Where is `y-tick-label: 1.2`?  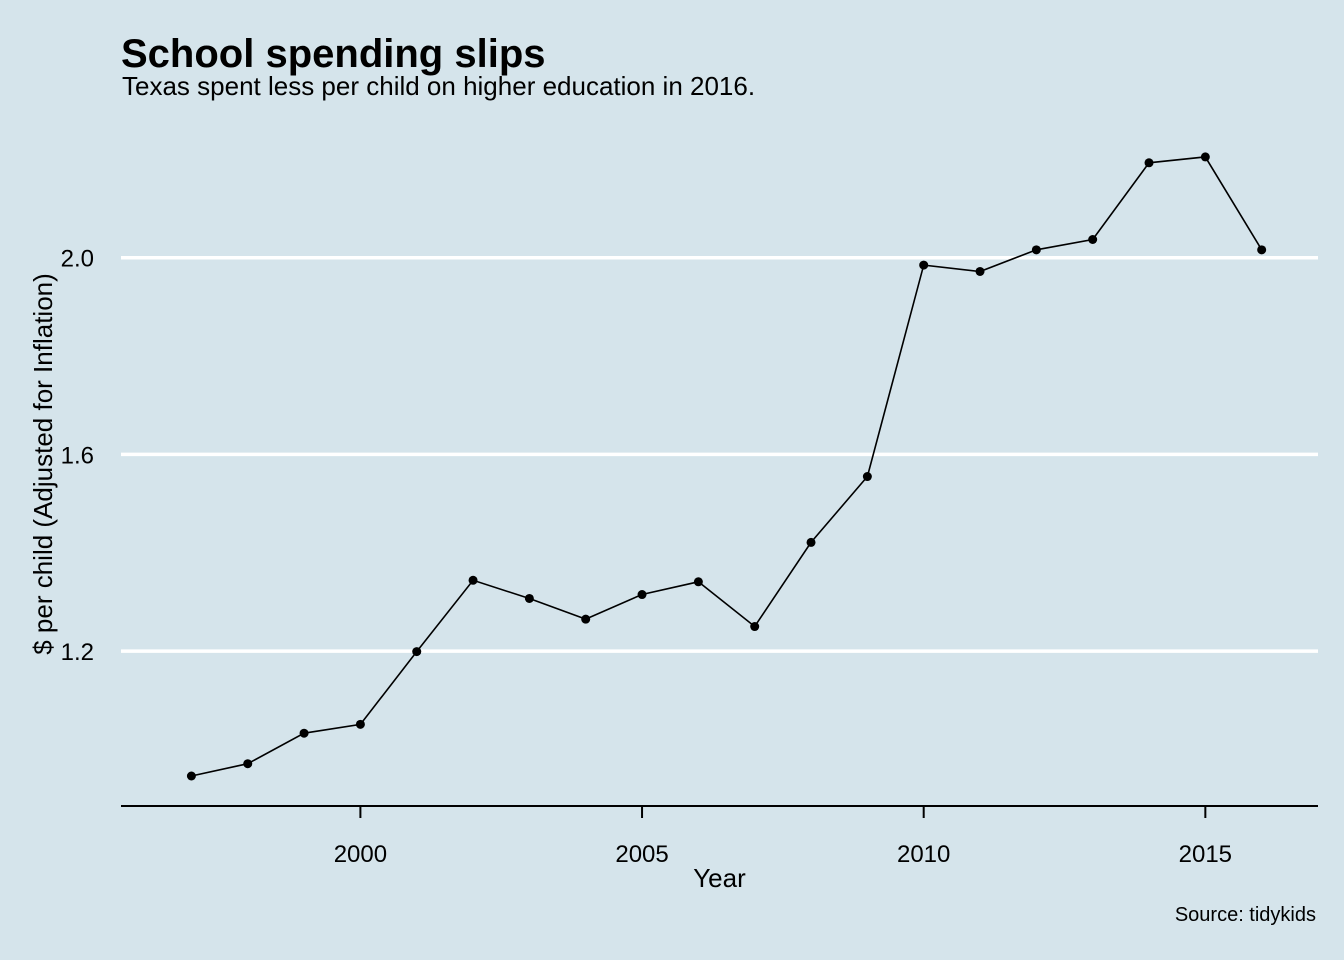
y-tick-label: 1.2 is located at coordinates (77, 652).